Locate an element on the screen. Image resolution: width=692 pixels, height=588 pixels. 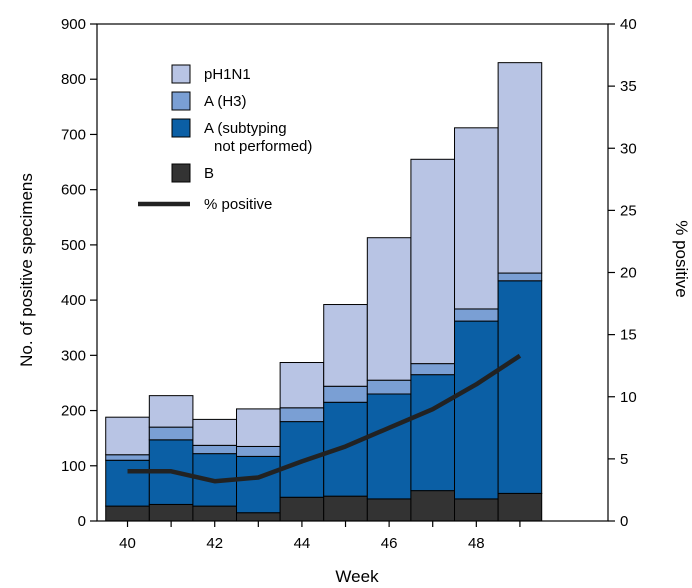
y-tick-label: 0 is located at coordinates (82, 521).